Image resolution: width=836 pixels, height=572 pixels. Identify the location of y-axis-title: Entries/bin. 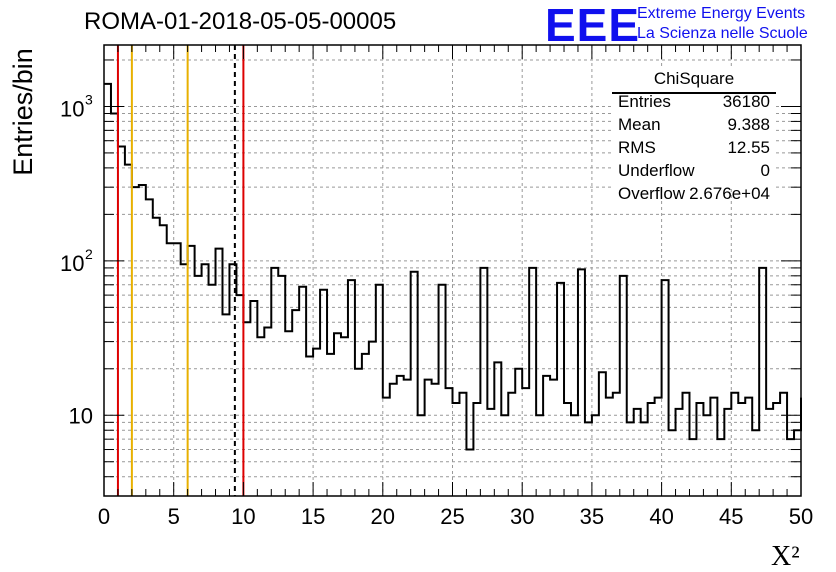
(23, 112).